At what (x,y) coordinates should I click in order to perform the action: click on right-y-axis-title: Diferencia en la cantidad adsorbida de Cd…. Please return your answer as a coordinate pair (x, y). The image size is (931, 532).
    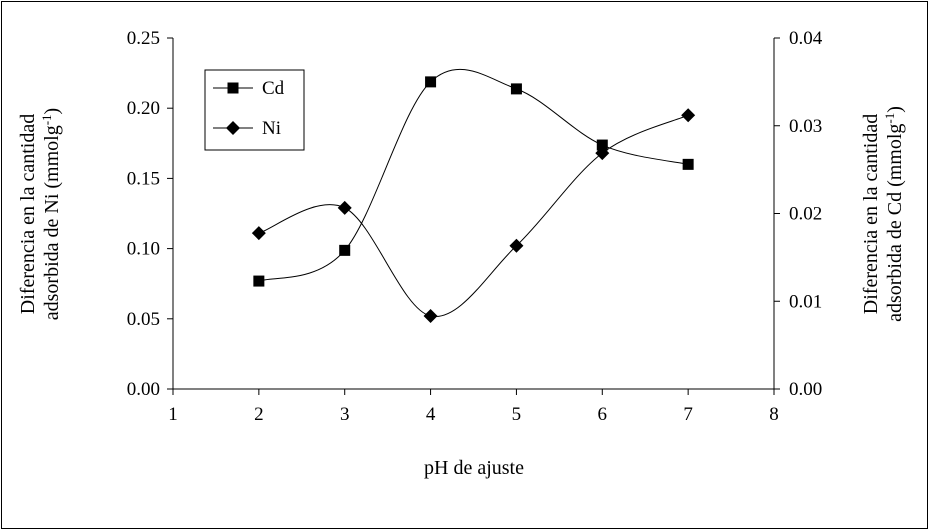
    Looking at the image, I should click on (883, 214).